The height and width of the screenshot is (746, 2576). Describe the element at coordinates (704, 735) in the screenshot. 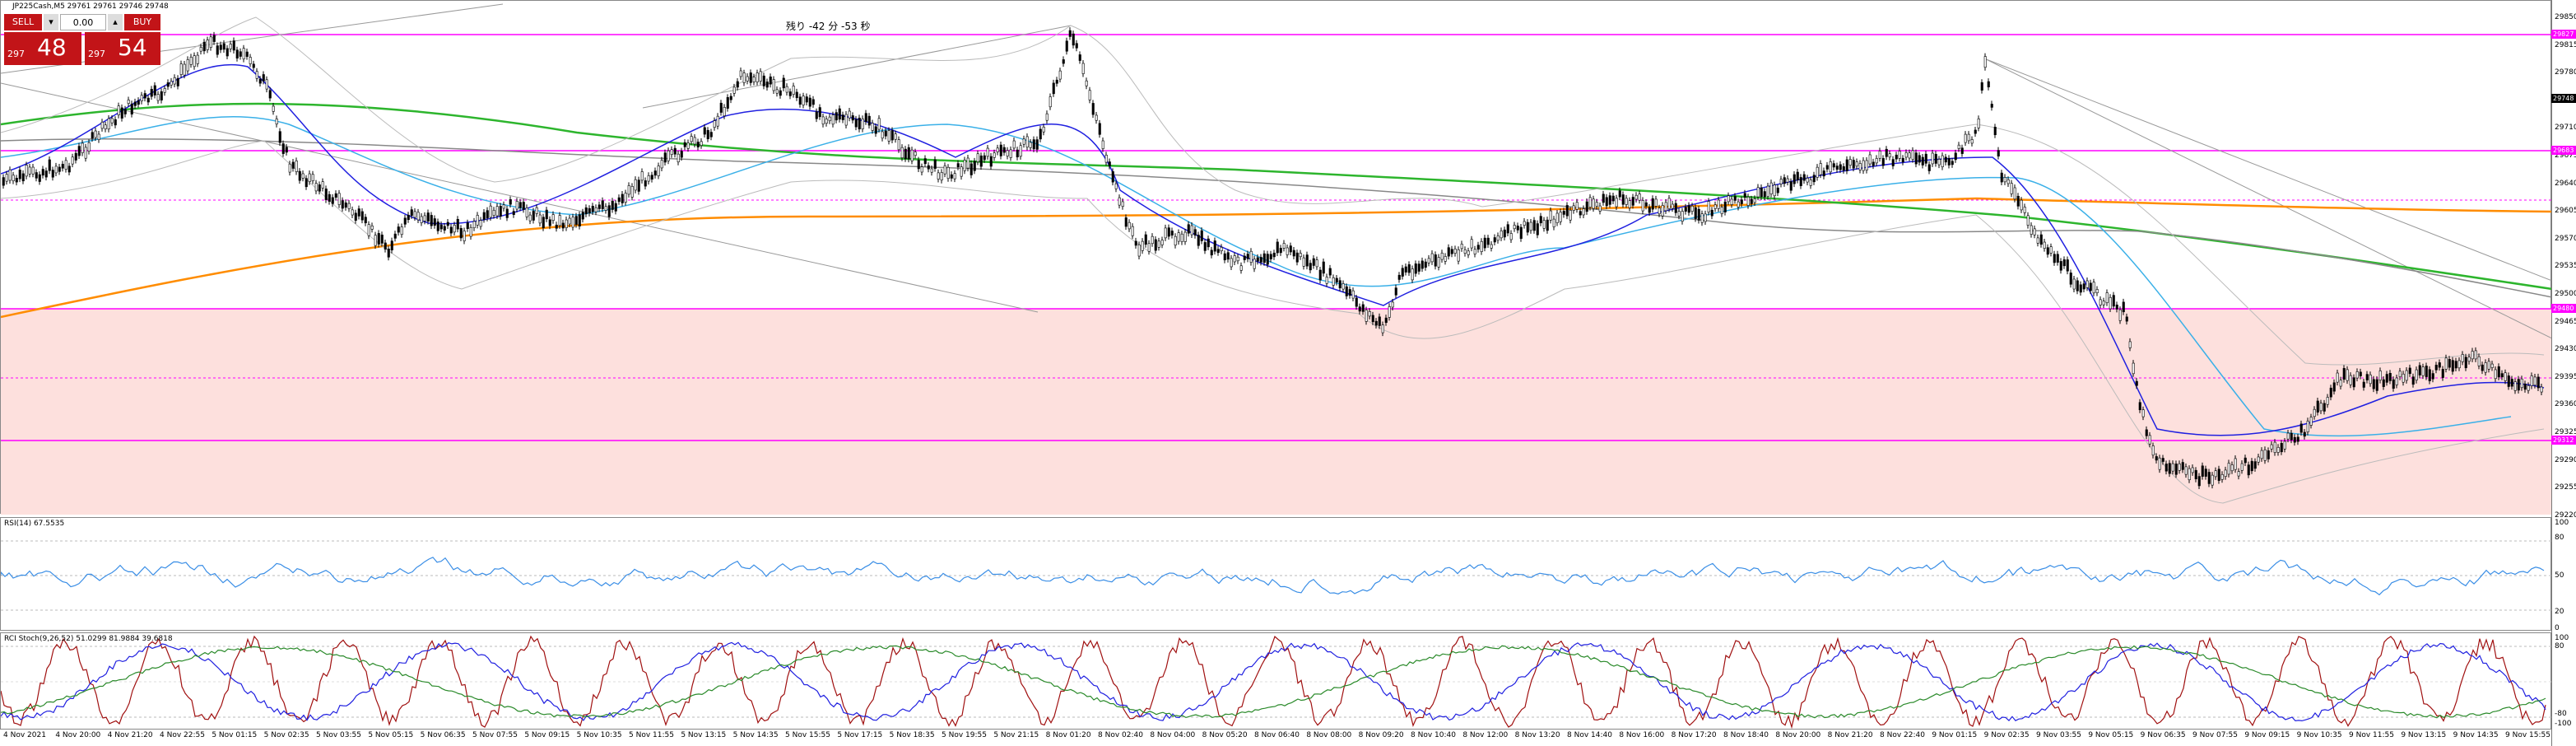

I see `time-label: 5 Nov 13:15` at that location.